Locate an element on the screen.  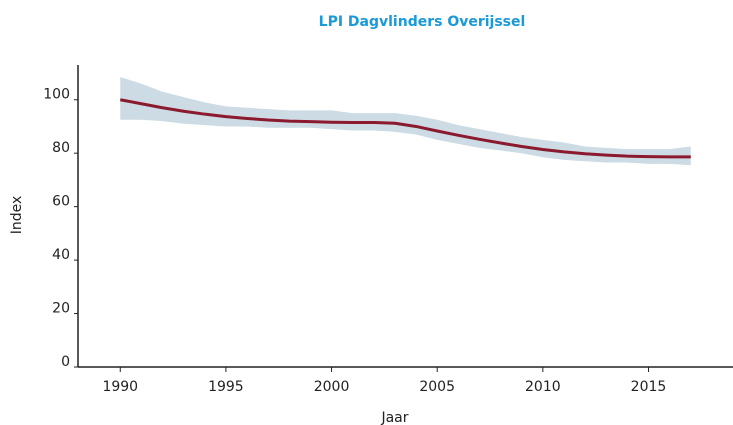
x-axis-label: Jaar is located at coordinates (394, 417).